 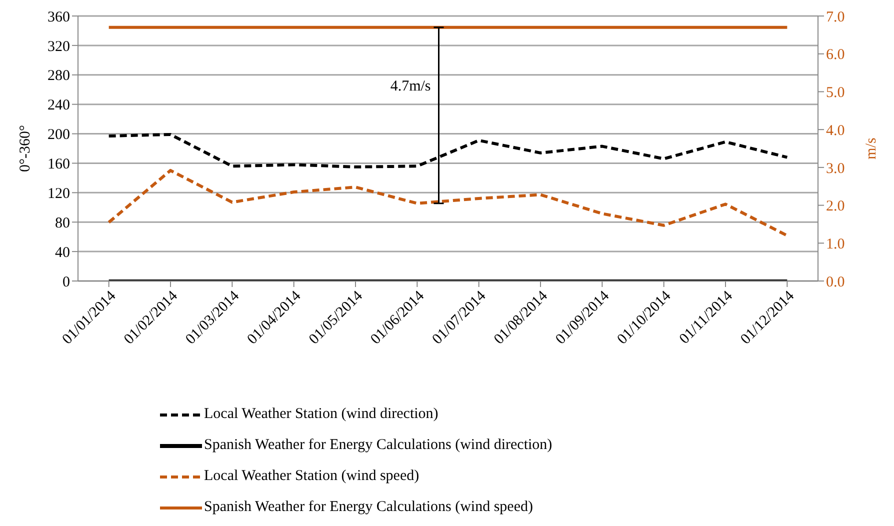 I want to click on y2-tick-label: 2.0, so click(x=835, y=206).